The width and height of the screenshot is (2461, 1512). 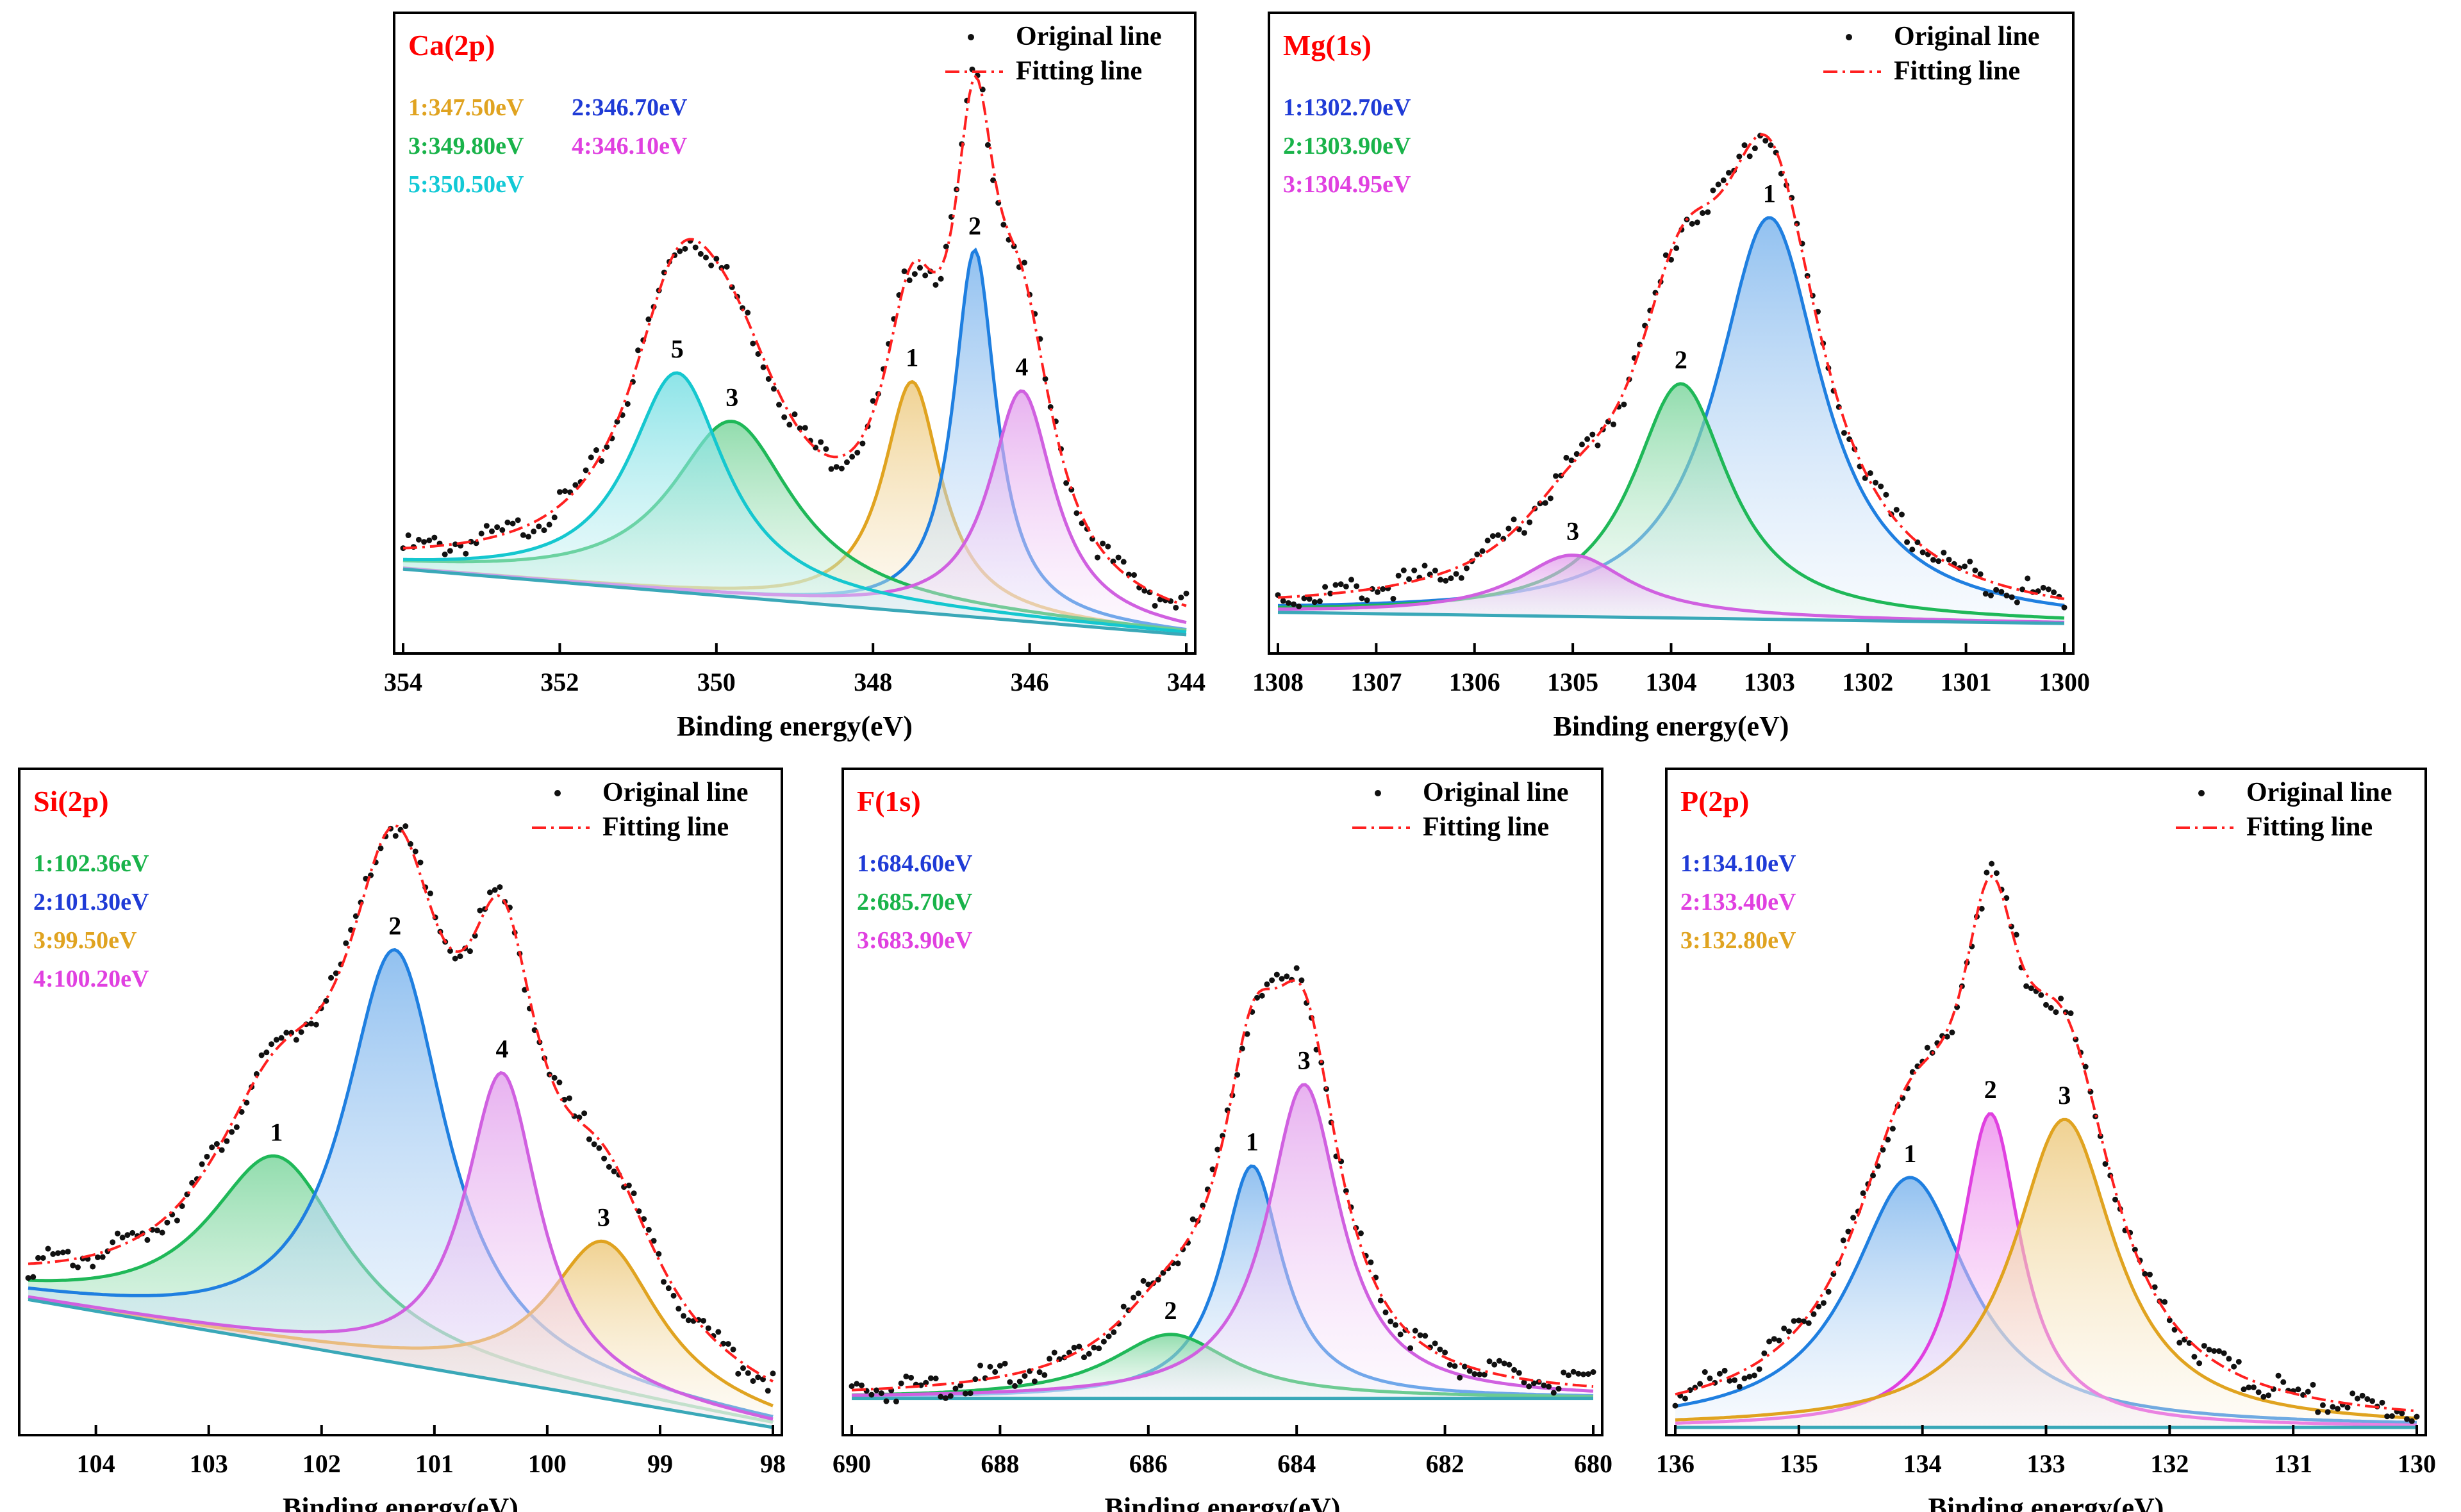 What do you see at coordinates (1378, 793) in the screenshot?
I see `legend-dot-marker` at bounding box center [1378, 793].